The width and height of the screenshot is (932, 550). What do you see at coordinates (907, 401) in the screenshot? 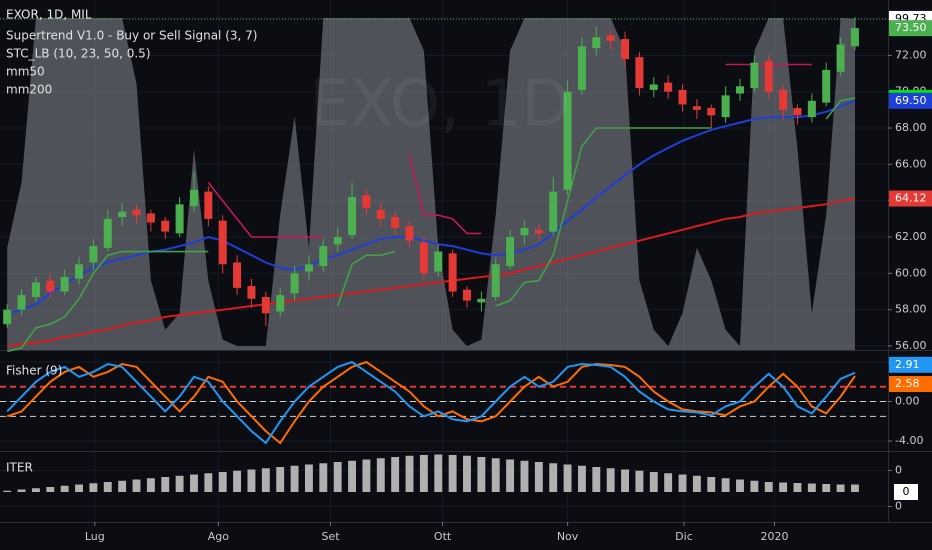
I see `y-tick-label: 0.00` at bounding box center [907, 401].